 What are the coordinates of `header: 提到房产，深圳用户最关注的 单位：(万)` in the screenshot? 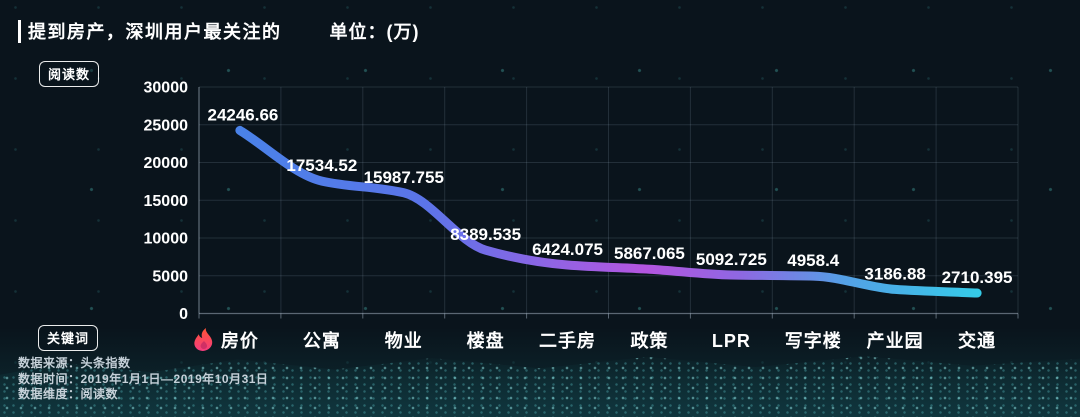 It's located at (219, 31).